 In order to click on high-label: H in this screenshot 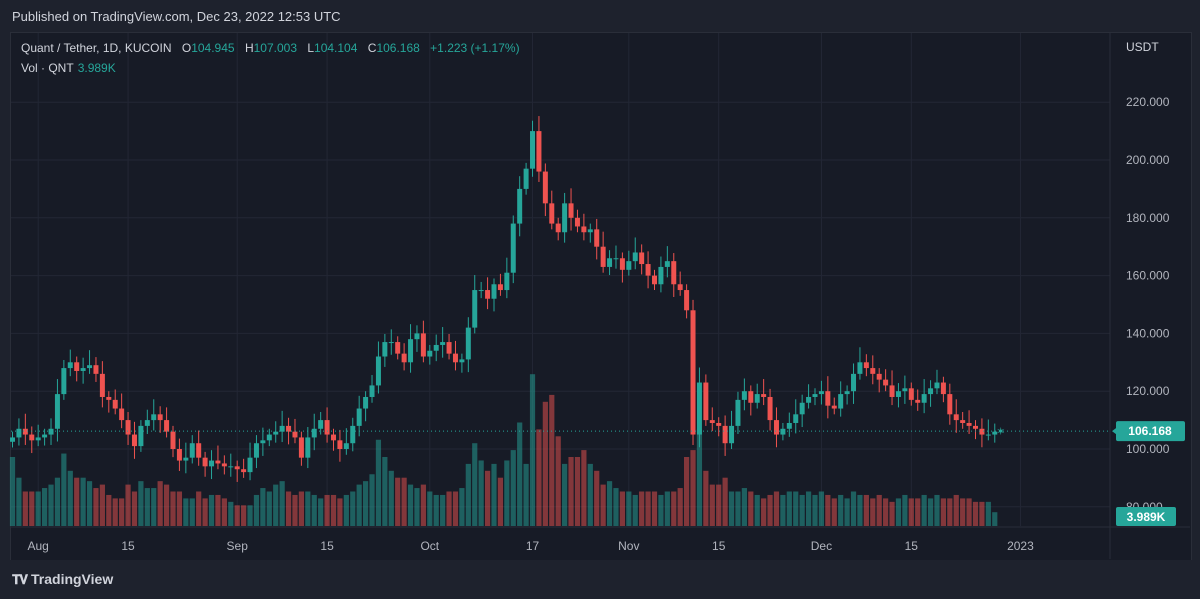, I will do `click(249, 48)`.